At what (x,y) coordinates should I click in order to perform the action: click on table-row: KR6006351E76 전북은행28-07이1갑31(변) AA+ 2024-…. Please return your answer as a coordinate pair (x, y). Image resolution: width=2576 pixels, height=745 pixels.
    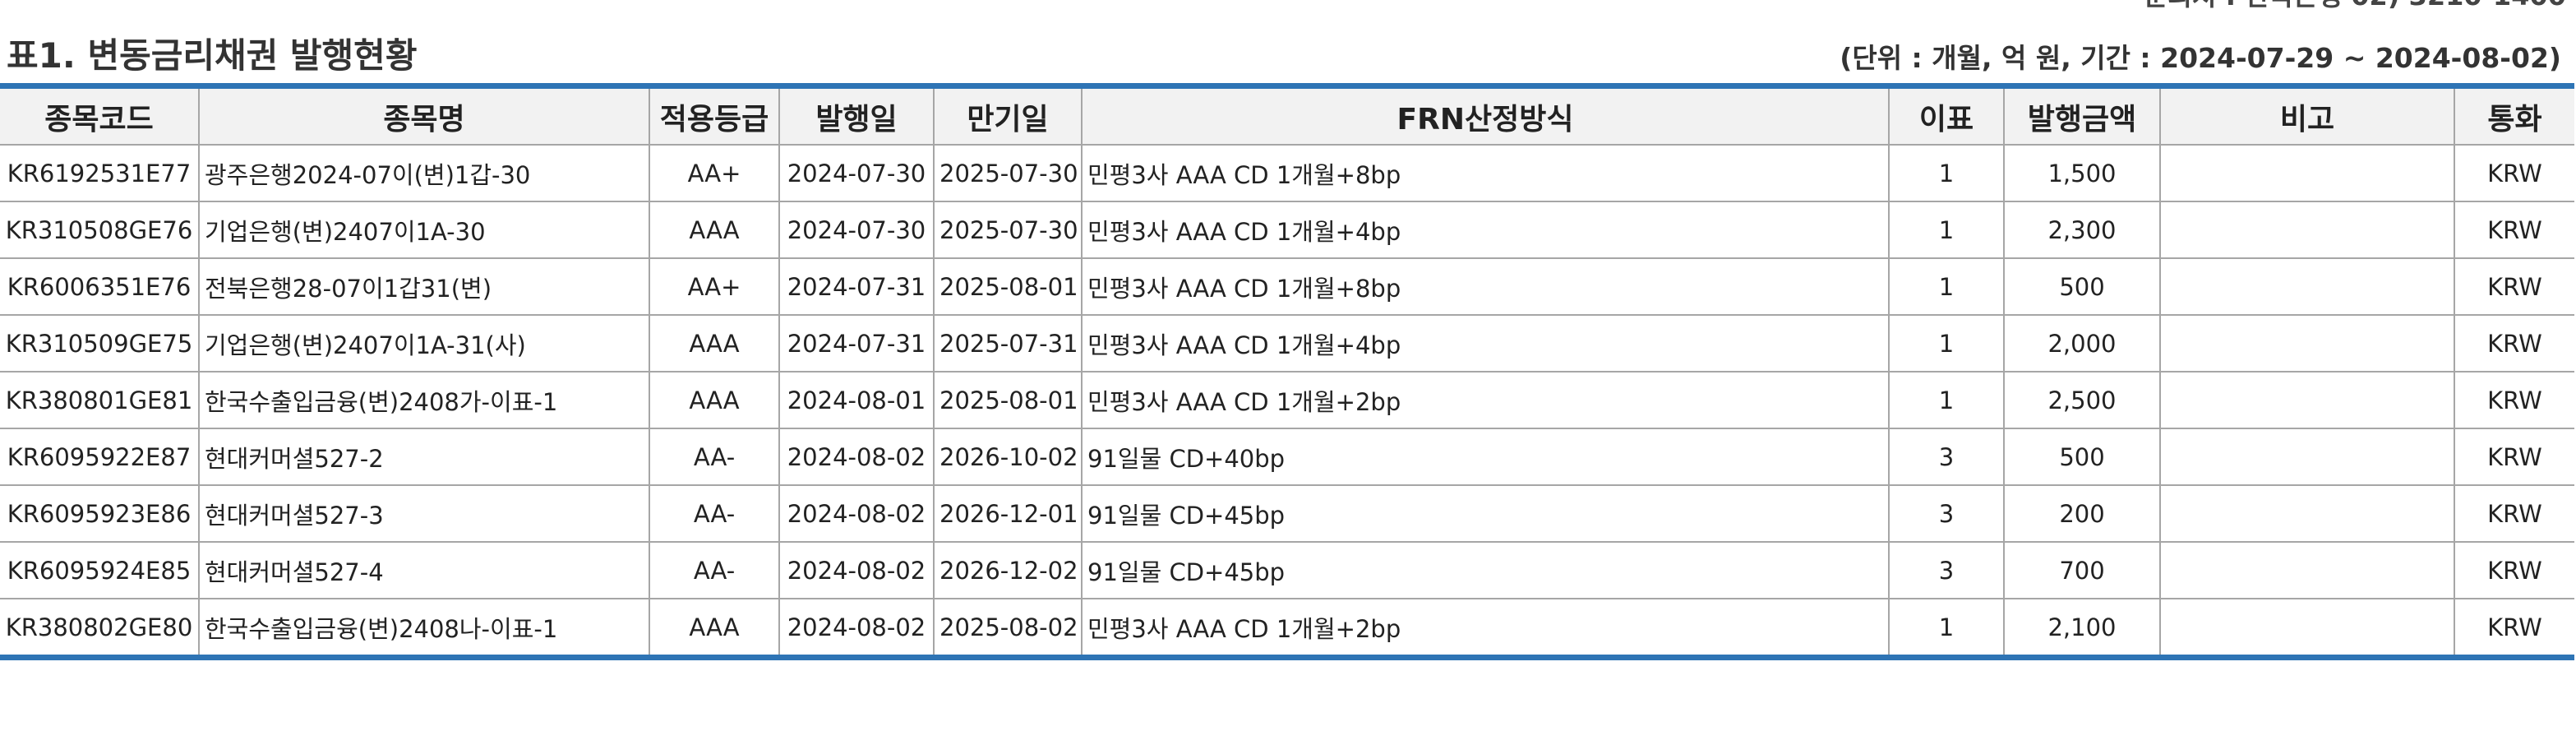
    Looking at the image, I should click on (1287, 287).